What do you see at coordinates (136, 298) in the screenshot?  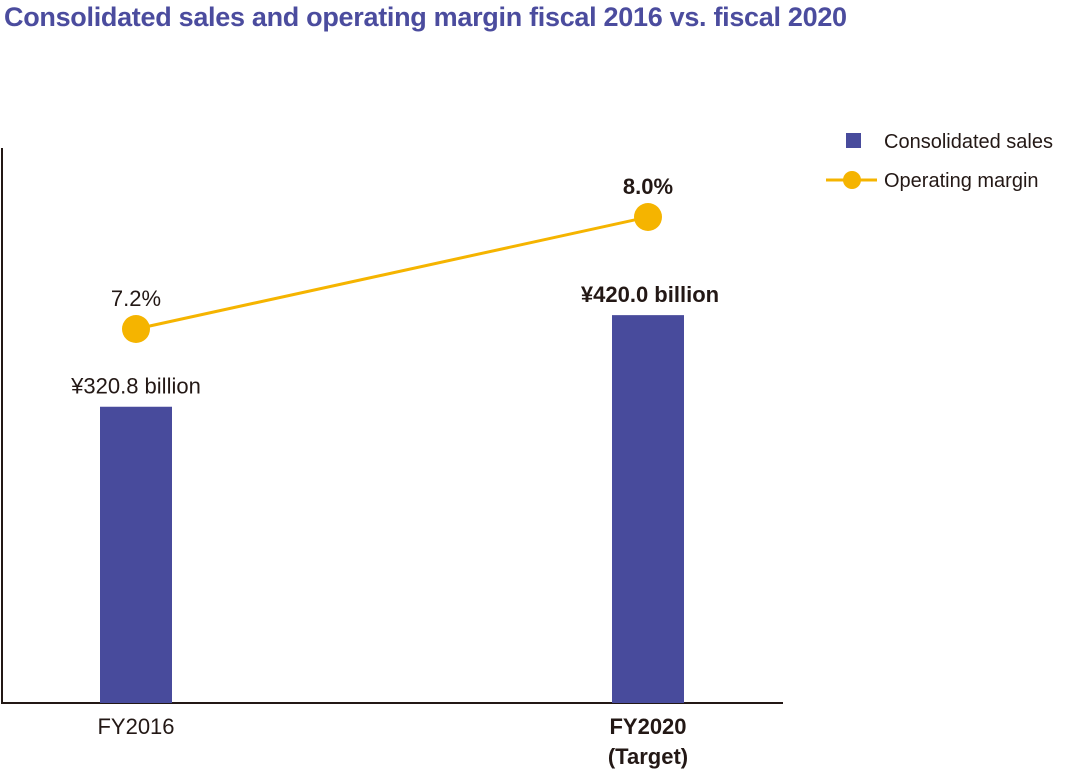 I see `margin-label: 7.2%` at bounding box center [136, 298].